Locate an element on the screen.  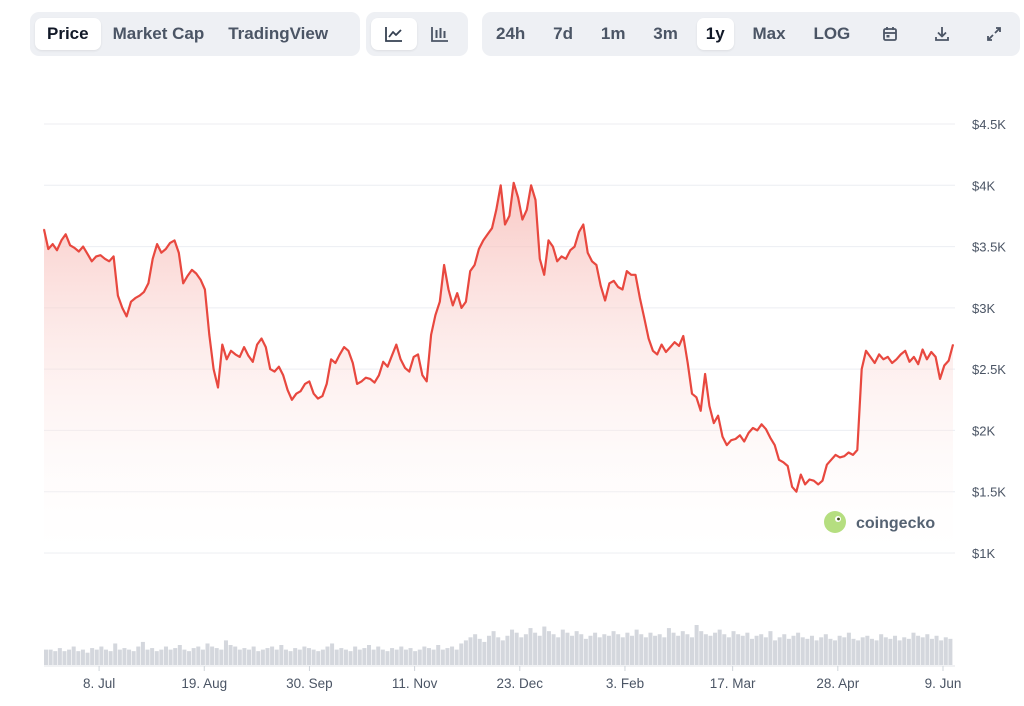
download-icon is located at coordinates (942, 34).